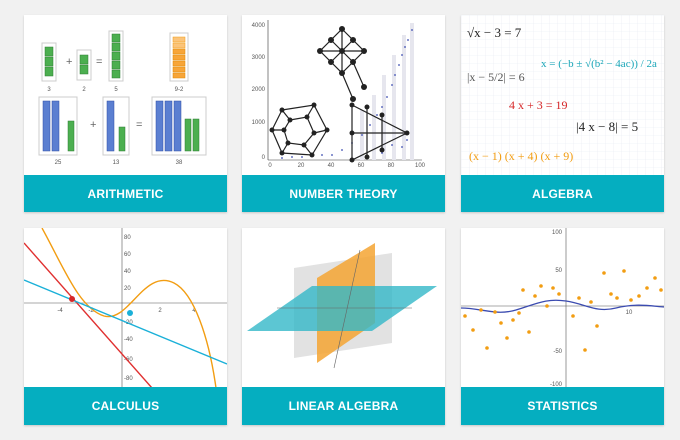 The image size is (680, 440). I want to click on calc-ytick: 40, so click(127, 272).